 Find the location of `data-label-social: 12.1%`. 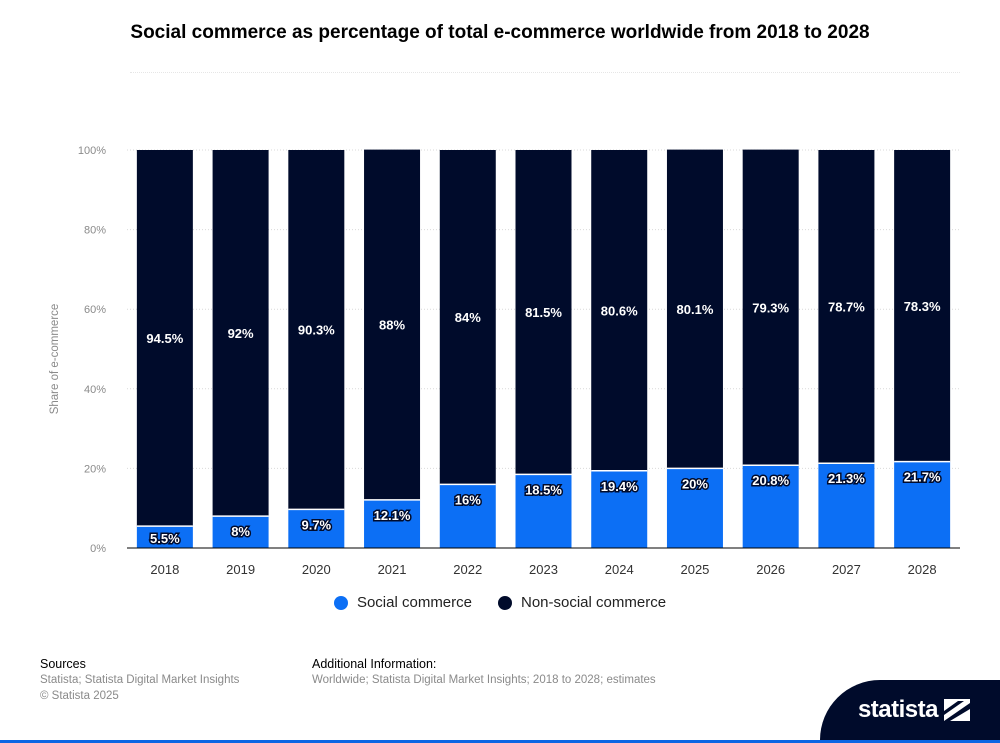

data-label-social: 12.1% is located at coordinates (392, 515).